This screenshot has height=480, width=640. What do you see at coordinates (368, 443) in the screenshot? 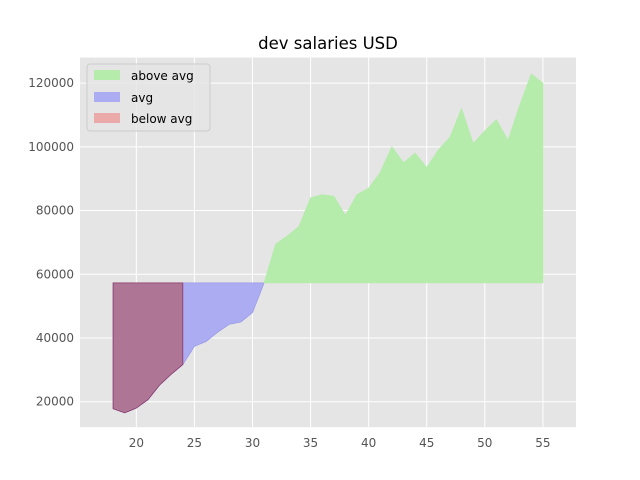
I see `x-tick-label-40: 40` at bounding box center [368, 443].